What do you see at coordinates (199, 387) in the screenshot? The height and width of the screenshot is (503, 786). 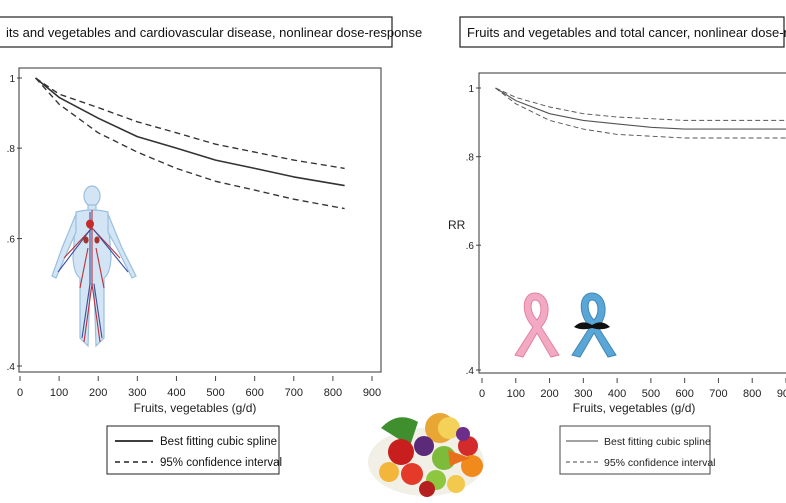 I see `left-x-axis: 0 100 200 300 400 500 600 700 800 900` at bounding box center [199, 387].